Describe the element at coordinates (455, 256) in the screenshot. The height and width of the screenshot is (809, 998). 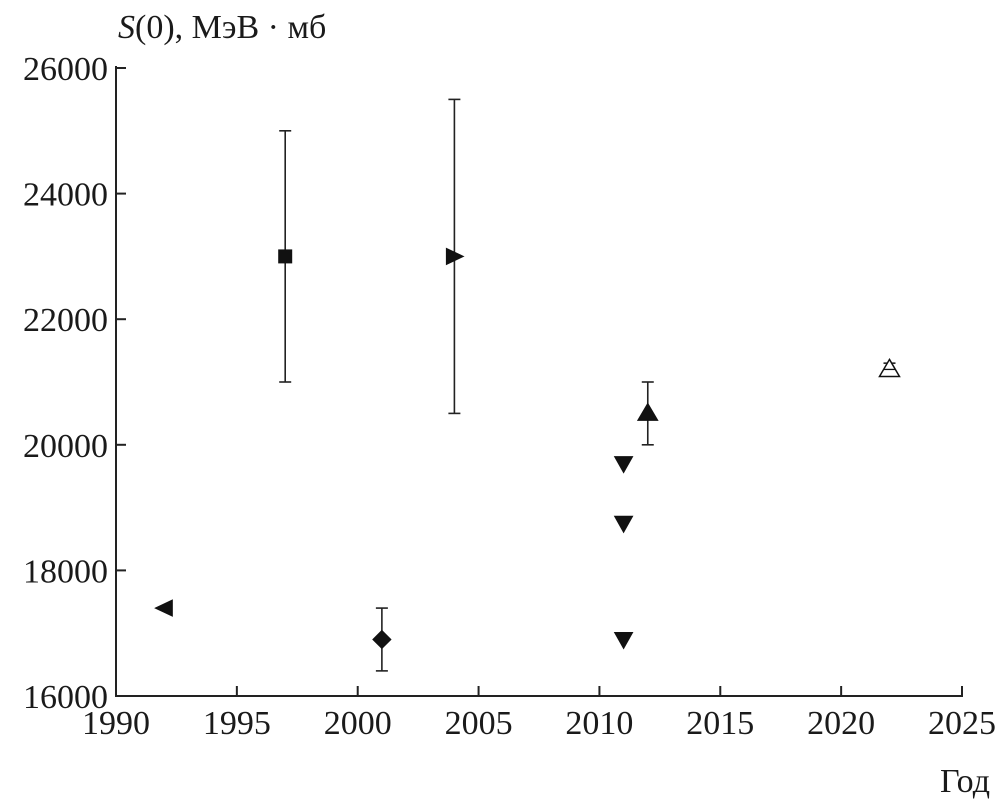
I see `data-point-triangle-right` at that location.